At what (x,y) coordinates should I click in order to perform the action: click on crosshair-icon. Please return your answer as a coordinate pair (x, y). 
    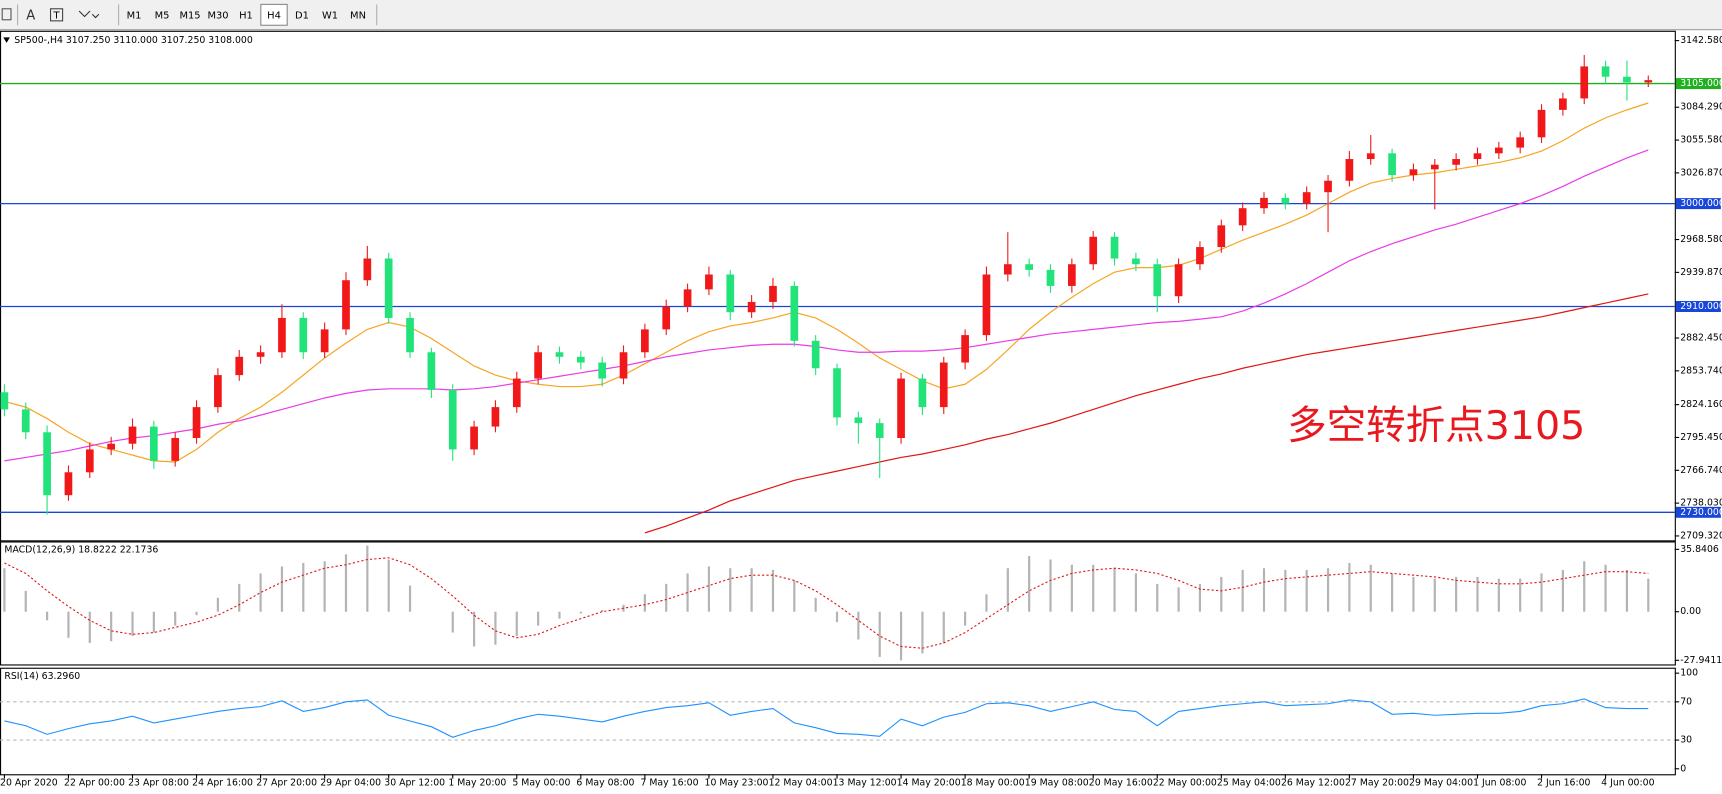
    Looking at the image, I should click on (6, 14).